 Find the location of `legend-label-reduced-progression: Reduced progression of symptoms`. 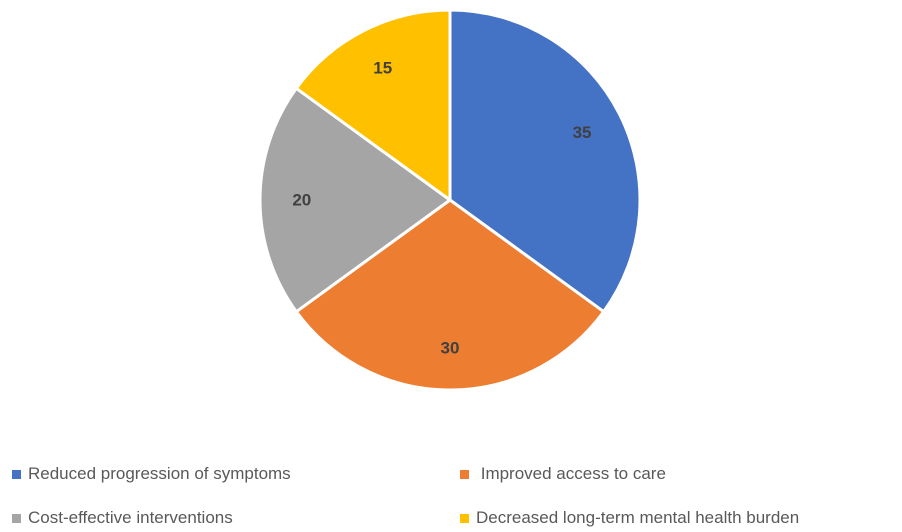

legend-label-reduced-progression: Reduced progression of symptoms is located at coordinates (159, 473).